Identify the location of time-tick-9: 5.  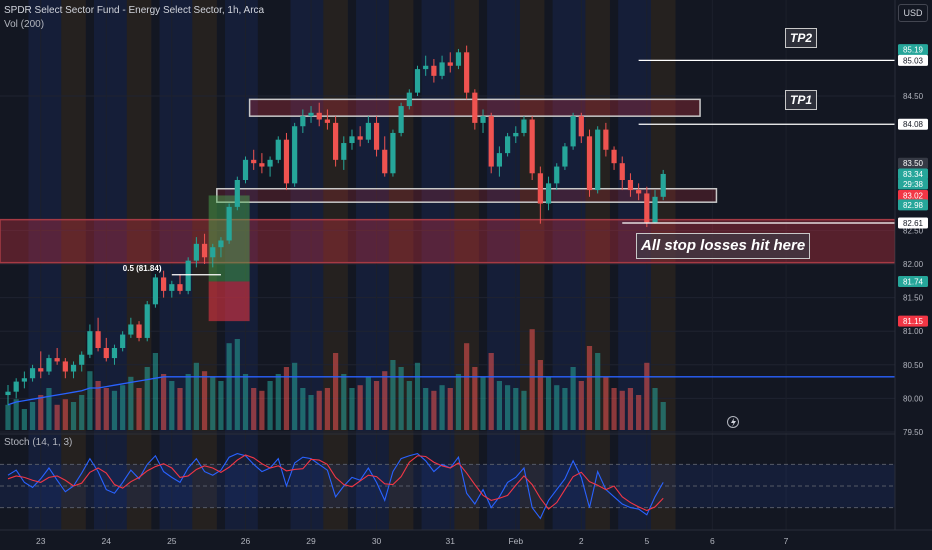
(646, 541).